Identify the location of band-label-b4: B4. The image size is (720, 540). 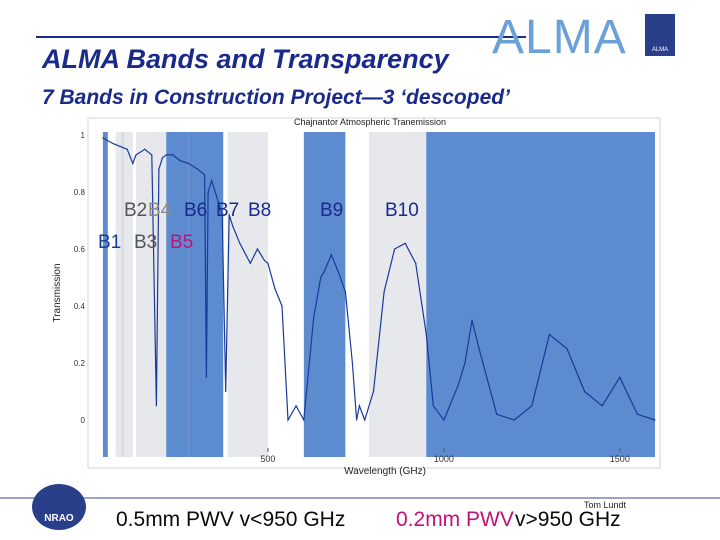
(160, 210).